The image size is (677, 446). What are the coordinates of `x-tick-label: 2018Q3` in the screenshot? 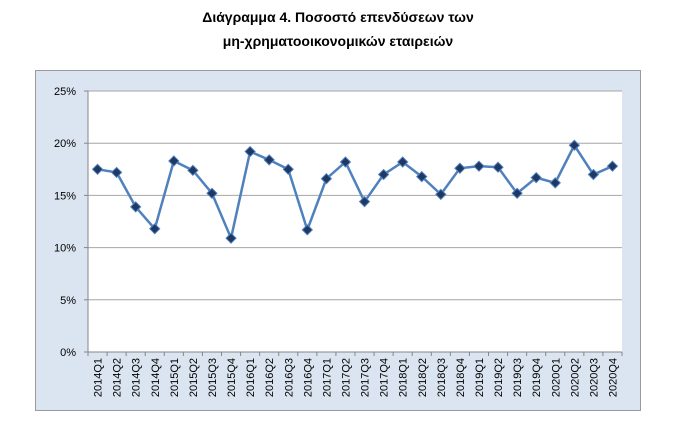 It's located at (442, 377).